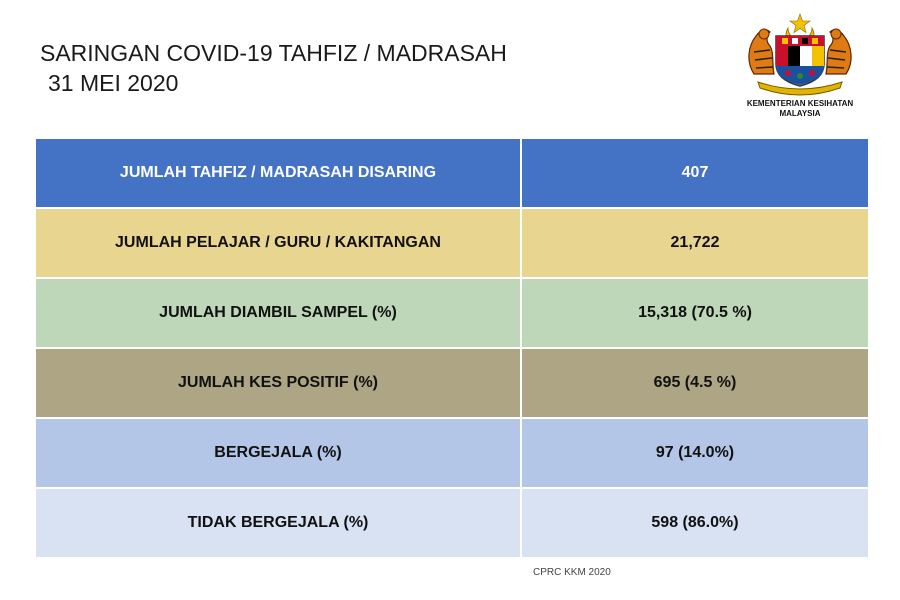 The width and height of the screenshot is (900, 600). I want to click on title-date: 31 MEI 2020, so click(113, 83).